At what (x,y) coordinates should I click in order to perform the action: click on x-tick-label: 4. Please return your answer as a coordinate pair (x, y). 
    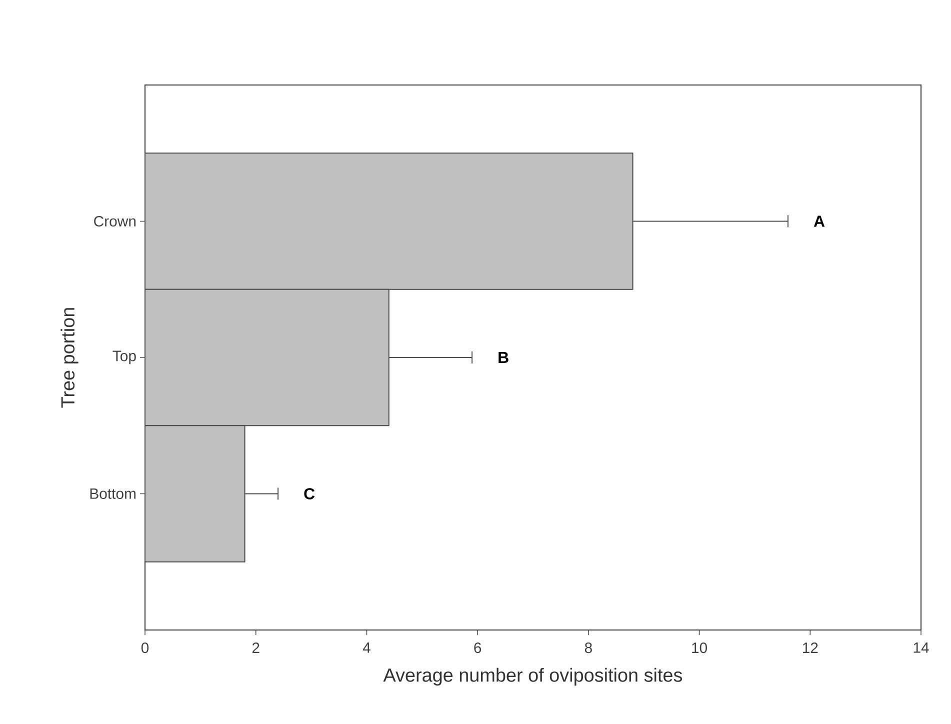
    Looking at the image, I should click on (366, 647).